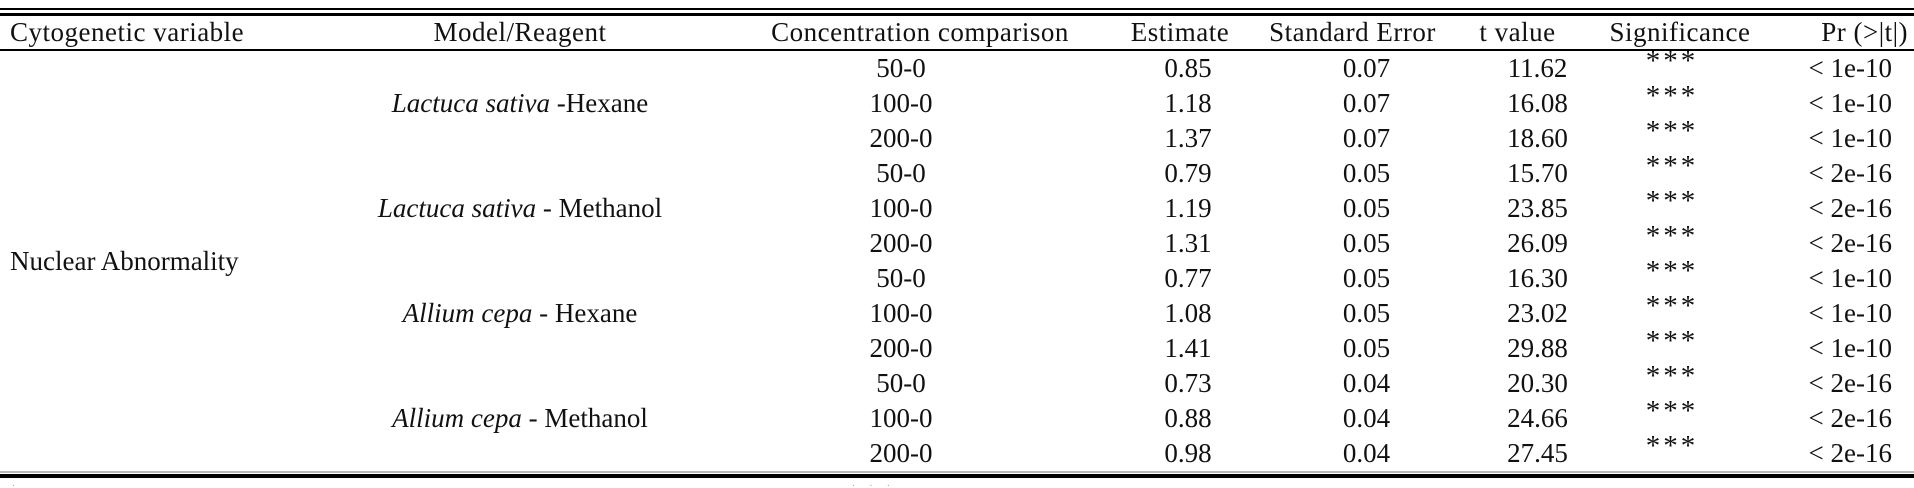 This screenshot has height=488, width=1914. Describe the element at coordinates (1188, 138) in the screenshot. I see `estimate-cell: 1.37` at that location.